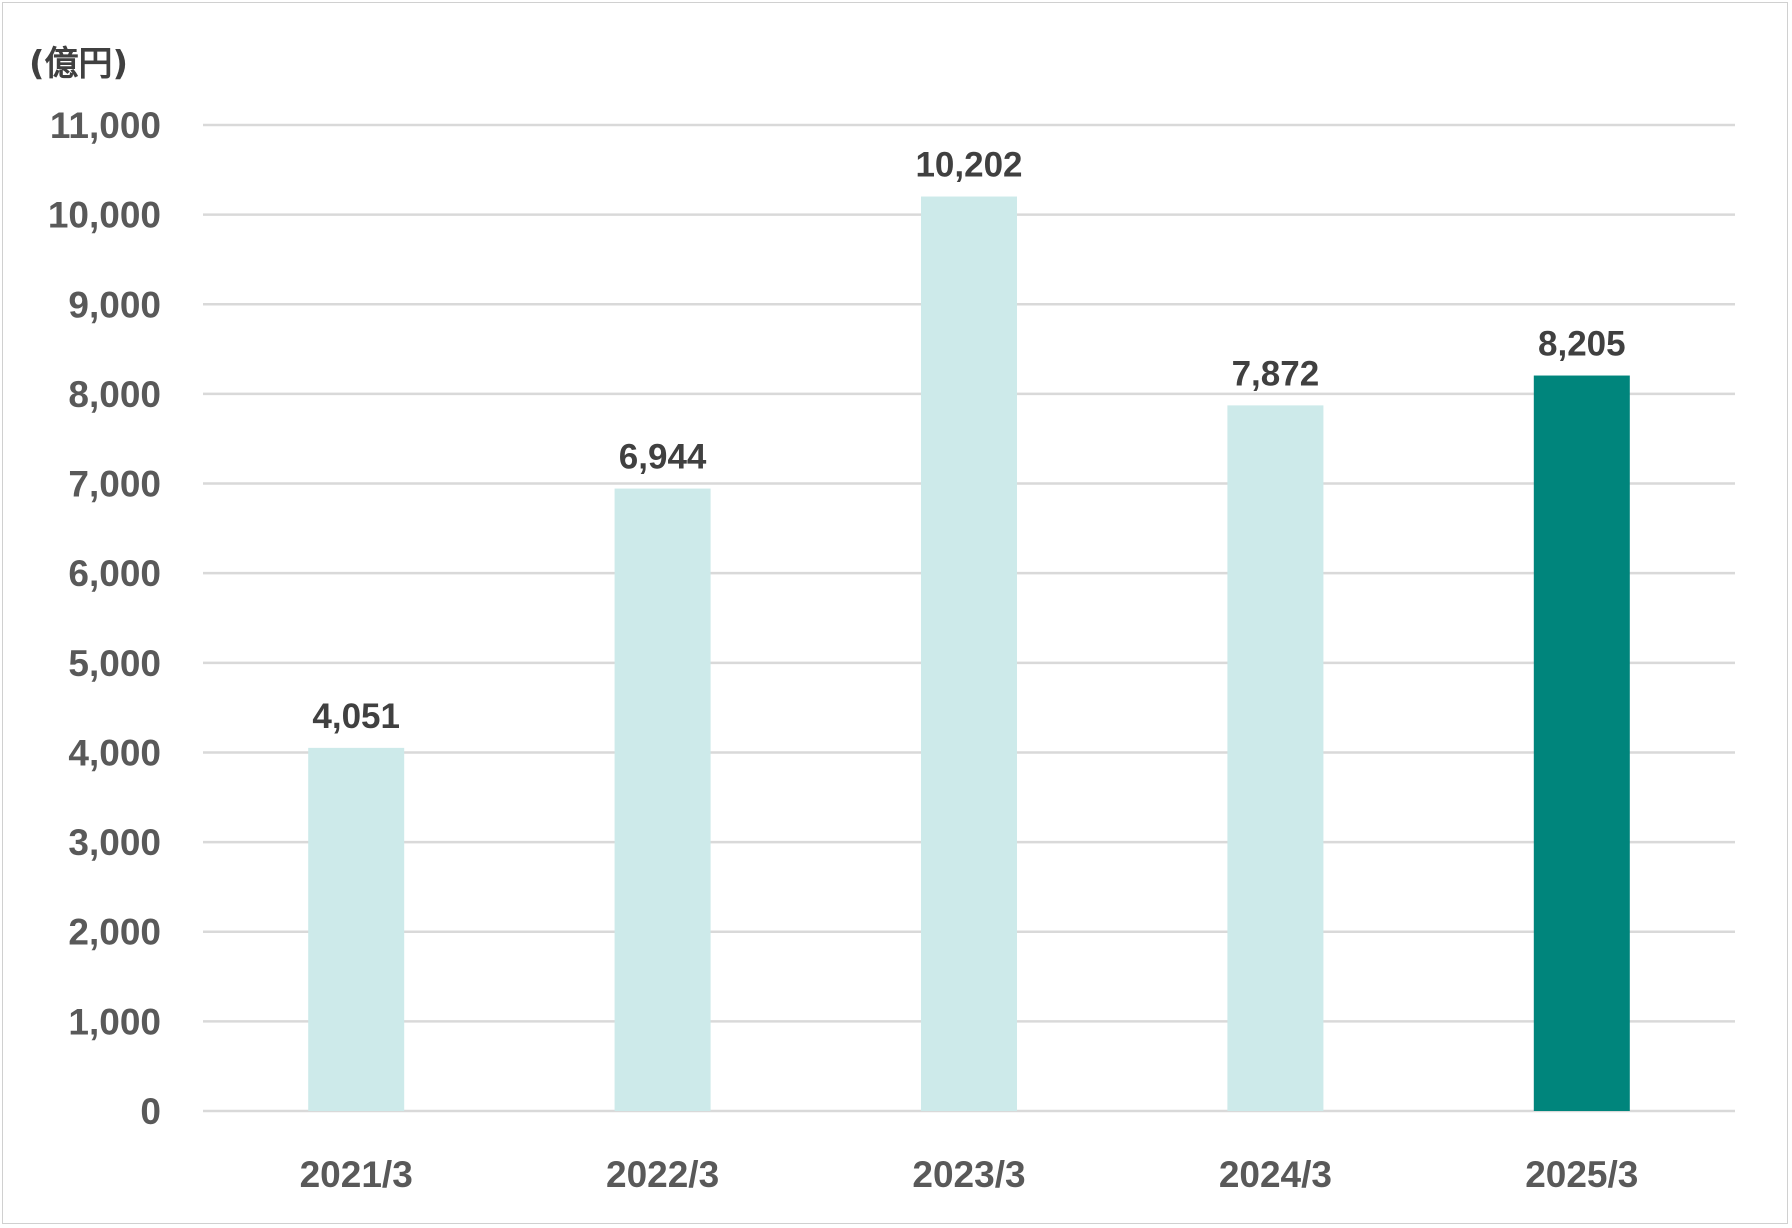  I want to click on x-tick-label: 2024/3, so click(1275, 1174).